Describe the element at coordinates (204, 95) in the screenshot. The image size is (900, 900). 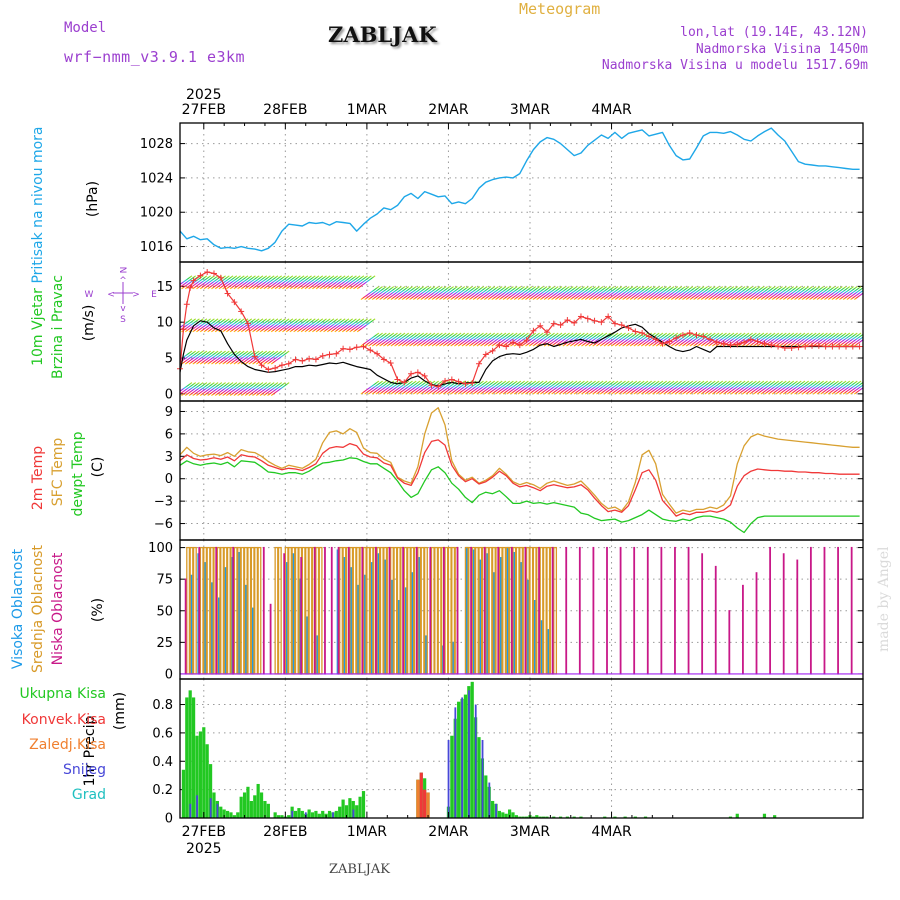
I see `x-year-label-top: 2025` at that location.